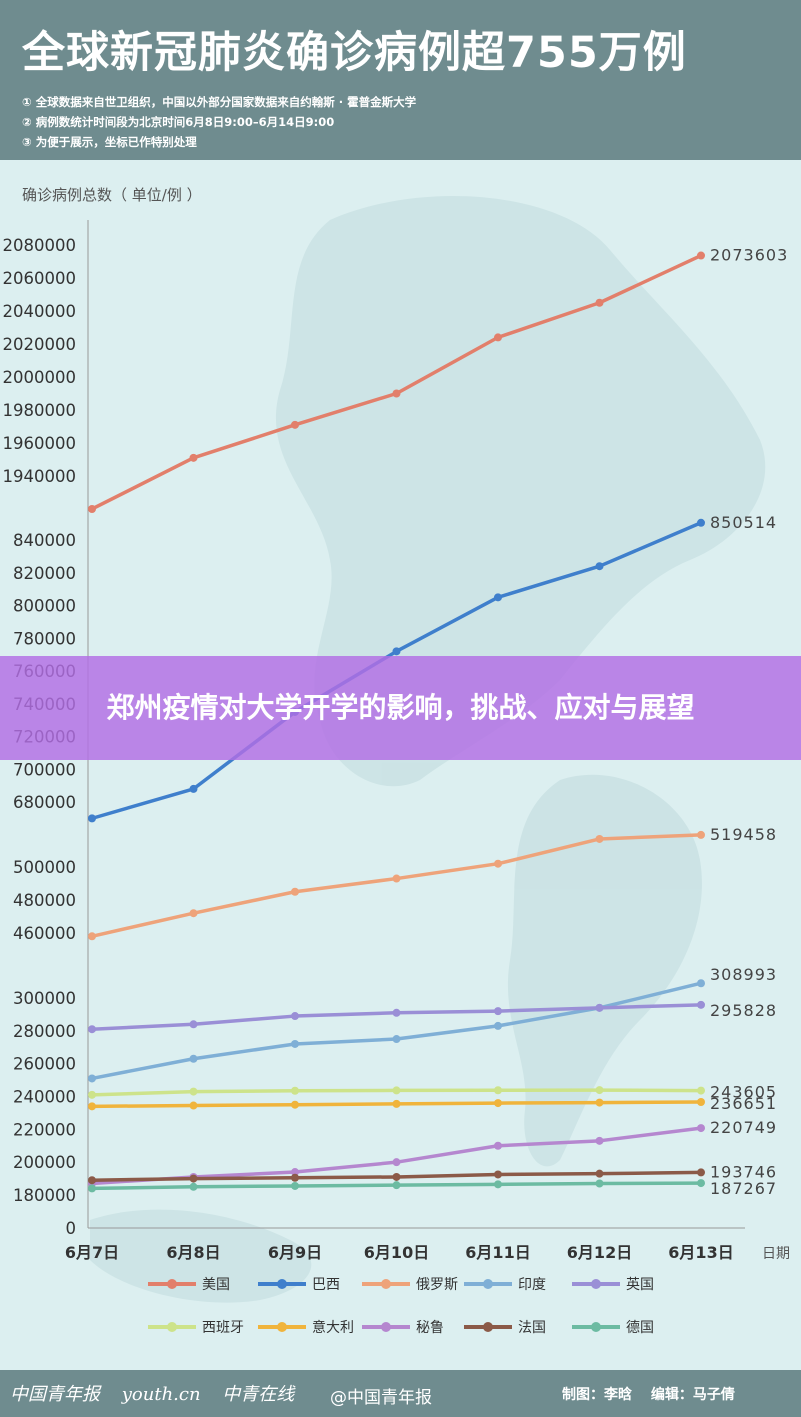  Describe the element at coordinates (219, 102) in the screenshot. I see `note-1: ① 全球数据来自世卫组织，中国以外部分国家数据来自约翰斯 · 霍普金斯大学` at that location.